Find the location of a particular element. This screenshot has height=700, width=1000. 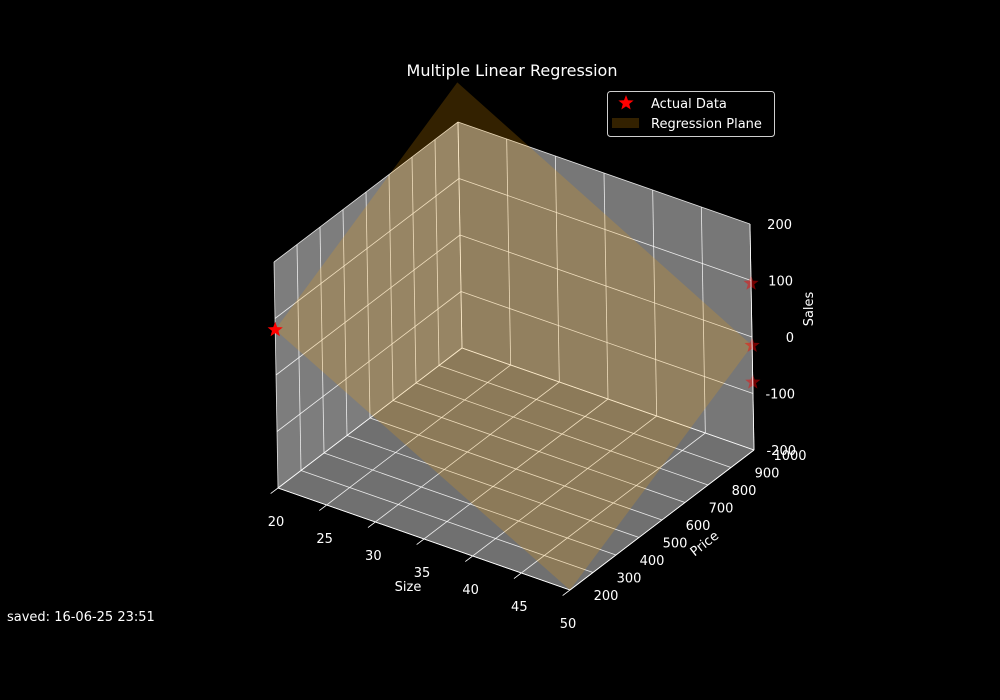

y-tick-label-1: 300 is located at coordinates (629, 579).